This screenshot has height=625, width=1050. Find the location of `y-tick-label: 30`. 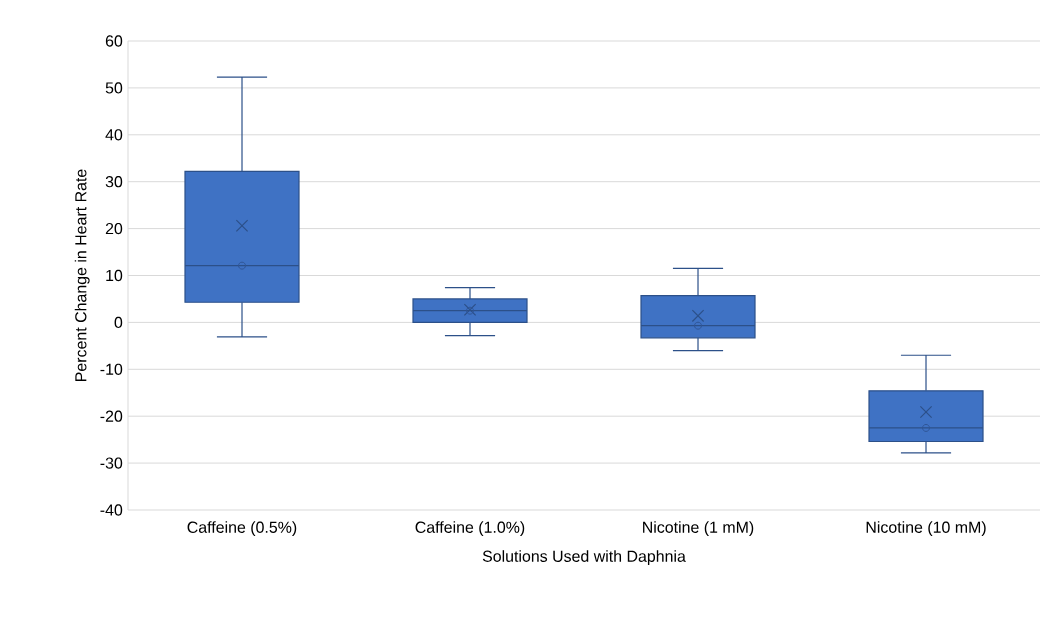

y-tick-label: 30 is located at coordinates (114, 182).